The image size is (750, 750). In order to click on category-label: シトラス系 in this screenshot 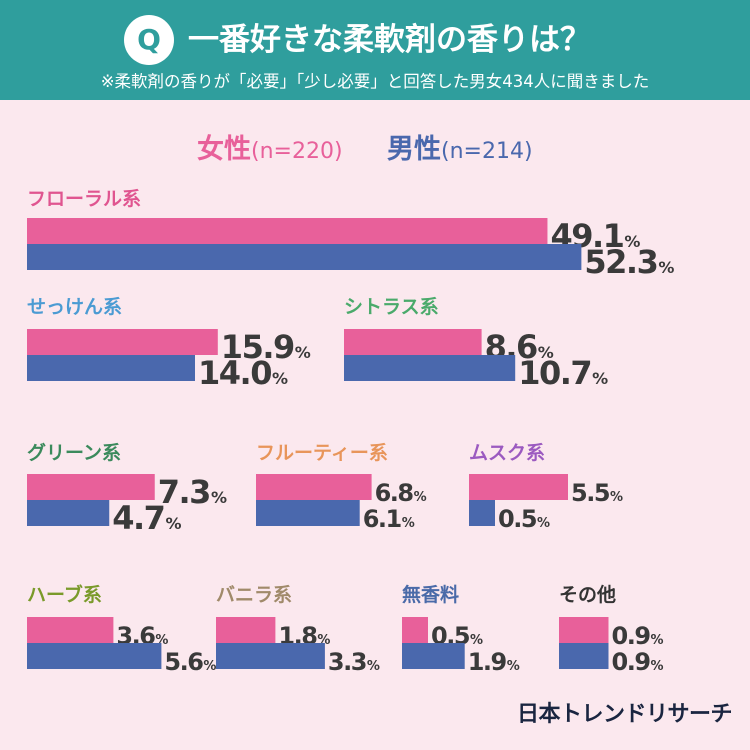, I will do `click(391, 307)`.